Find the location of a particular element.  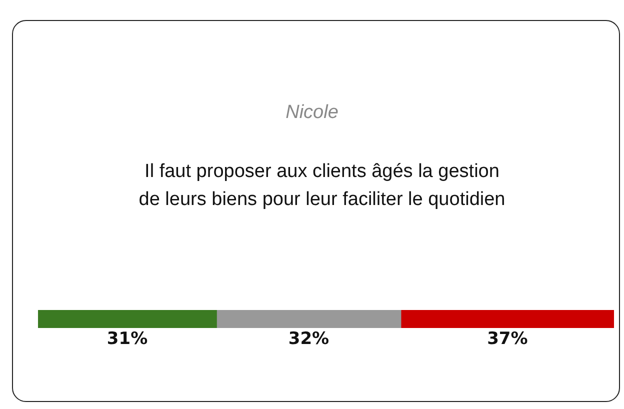

data-label: 31% is located at coordinates (127, 338).